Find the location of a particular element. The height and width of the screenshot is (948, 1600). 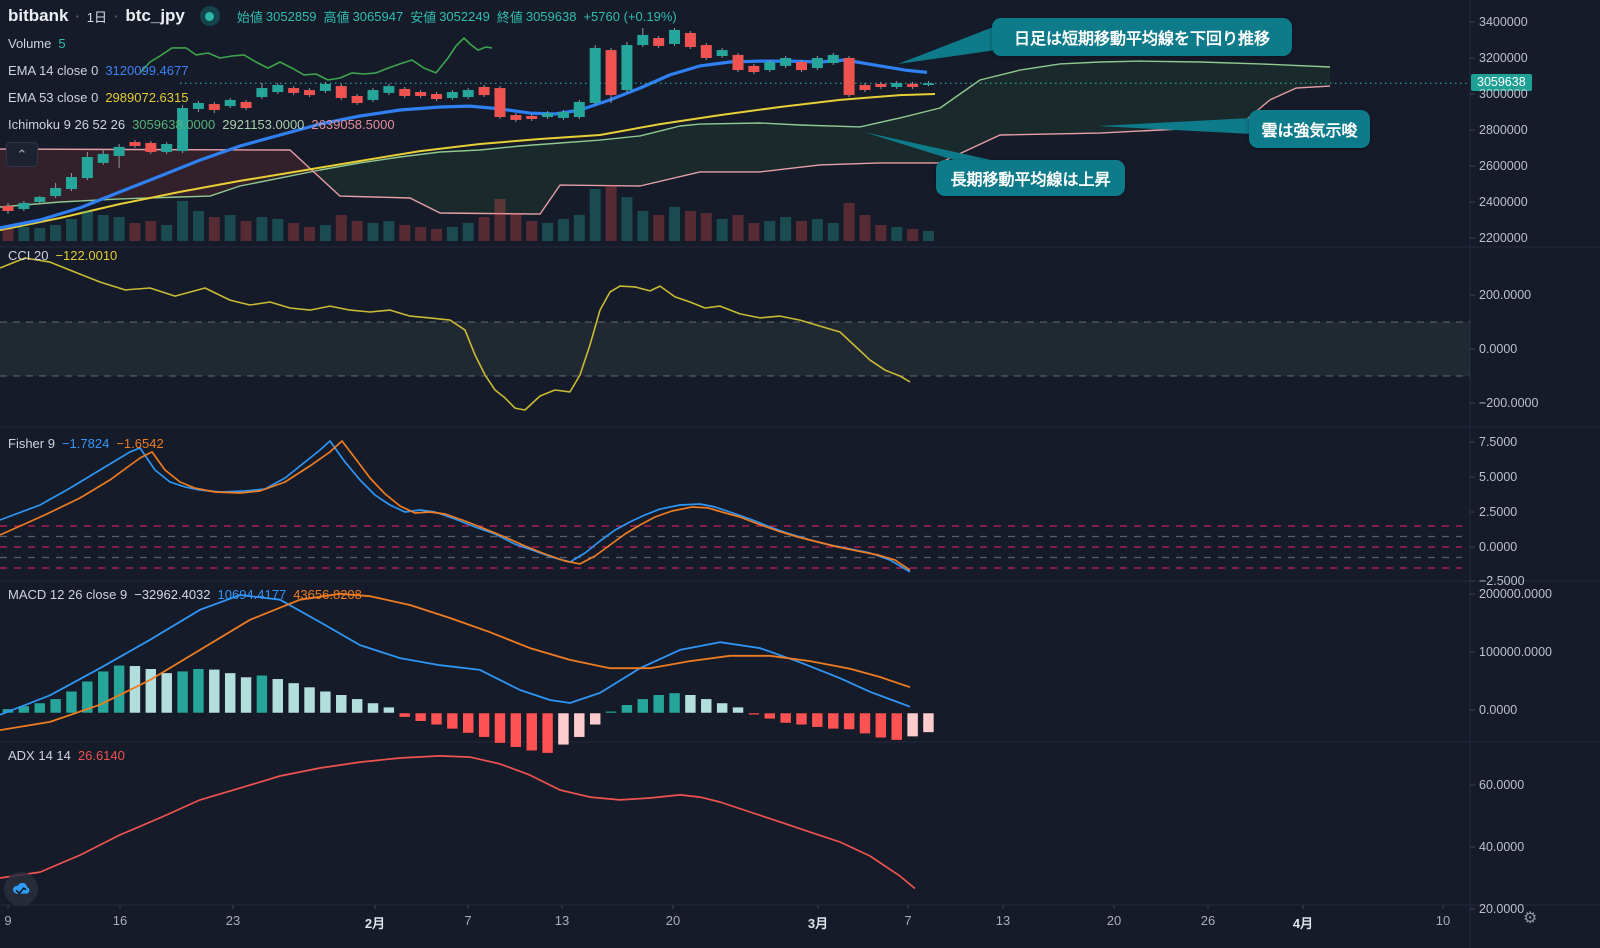

macd-signal-value: 43656.8208 is located at coordinates (327, 594).